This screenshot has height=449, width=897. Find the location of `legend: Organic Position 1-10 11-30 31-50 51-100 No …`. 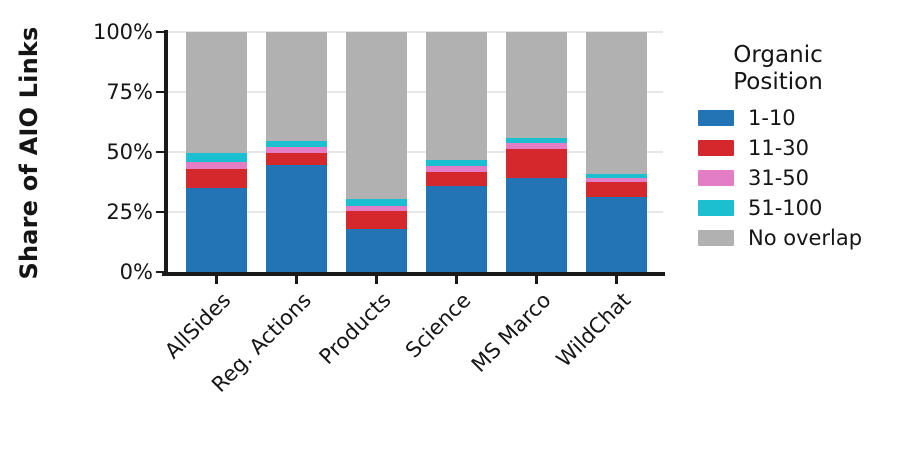

legend: Organic Position 1-10 11-30 31-50 51-100 No … is located at coordinates (780, 147).